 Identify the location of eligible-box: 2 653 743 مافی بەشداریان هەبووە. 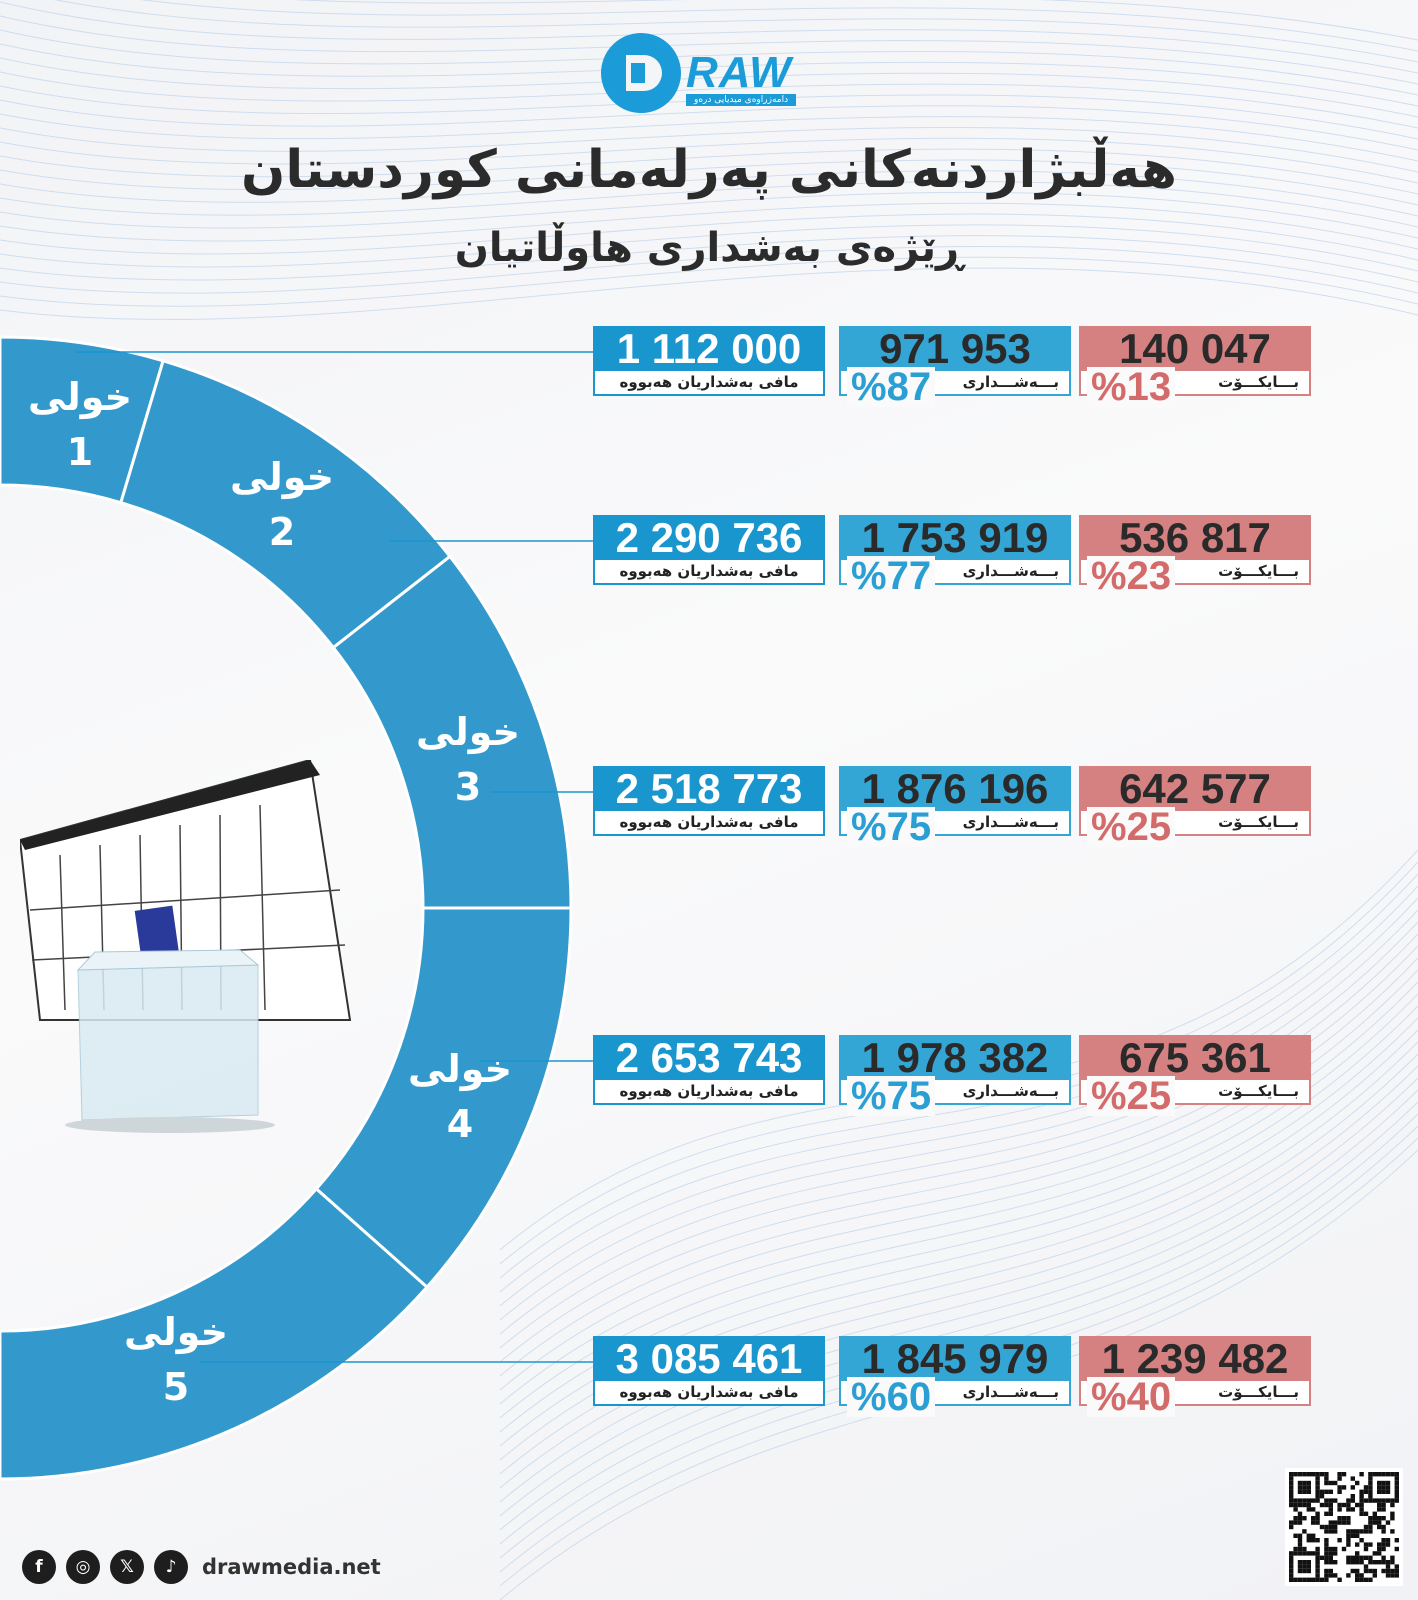
(709, 1070).